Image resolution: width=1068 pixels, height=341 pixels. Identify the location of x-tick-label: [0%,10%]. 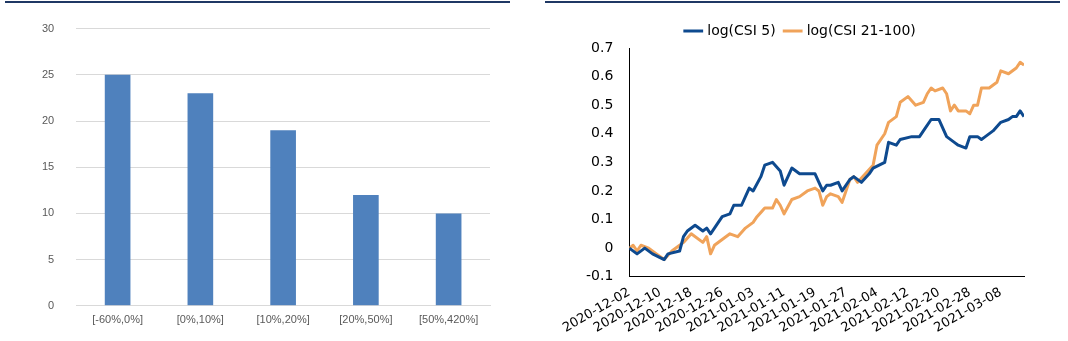
(200, 319).